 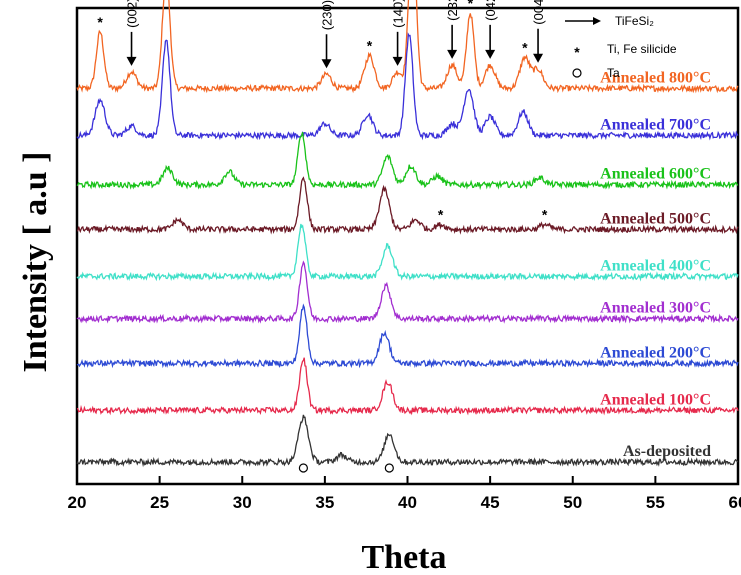 What do you see at coordinates (655, 352) in the screenshot?
I see `series-label-6: Annealed 200°C` at bounding box center [655, 352].